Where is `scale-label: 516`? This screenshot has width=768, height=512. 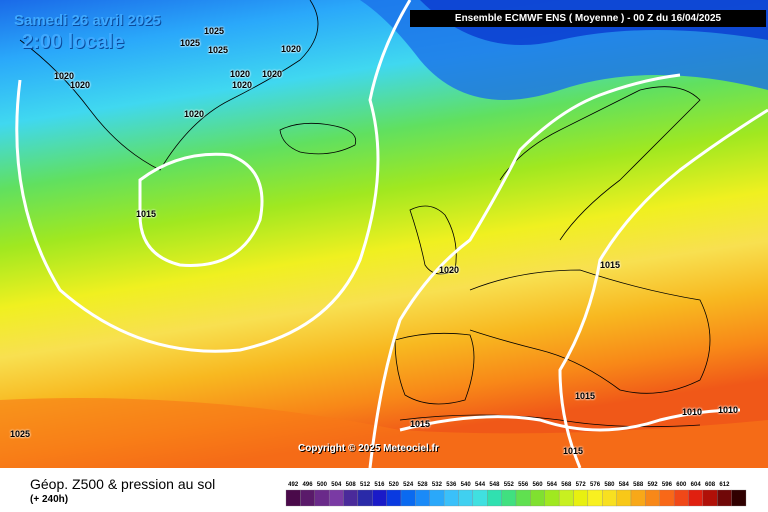 scale-label: 516 is located at coordinates (379, 485).